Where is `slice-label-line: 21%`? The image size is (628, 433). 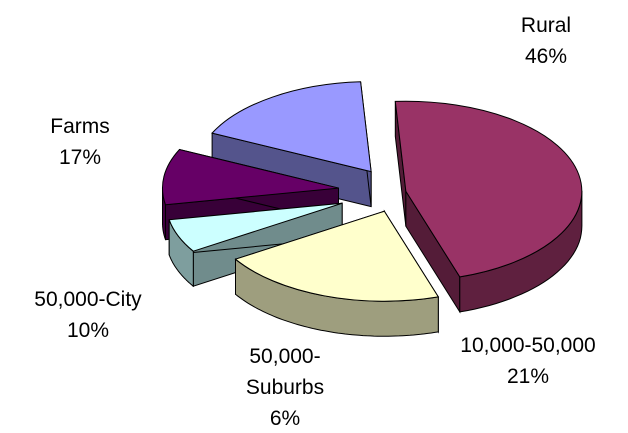
slice-label-line: 21% is located at coordinates (528, 376).